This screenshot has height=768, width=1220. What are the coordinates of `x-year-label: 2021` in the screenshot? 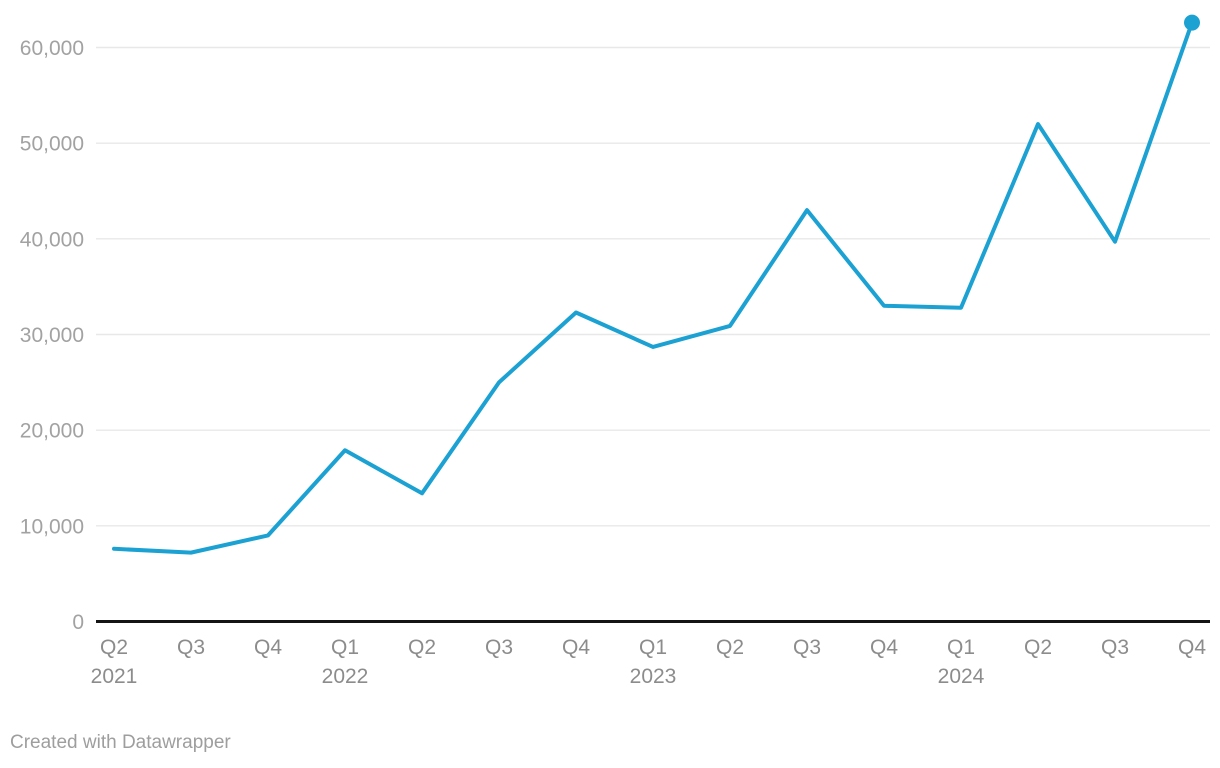 It's located at (114, 676).